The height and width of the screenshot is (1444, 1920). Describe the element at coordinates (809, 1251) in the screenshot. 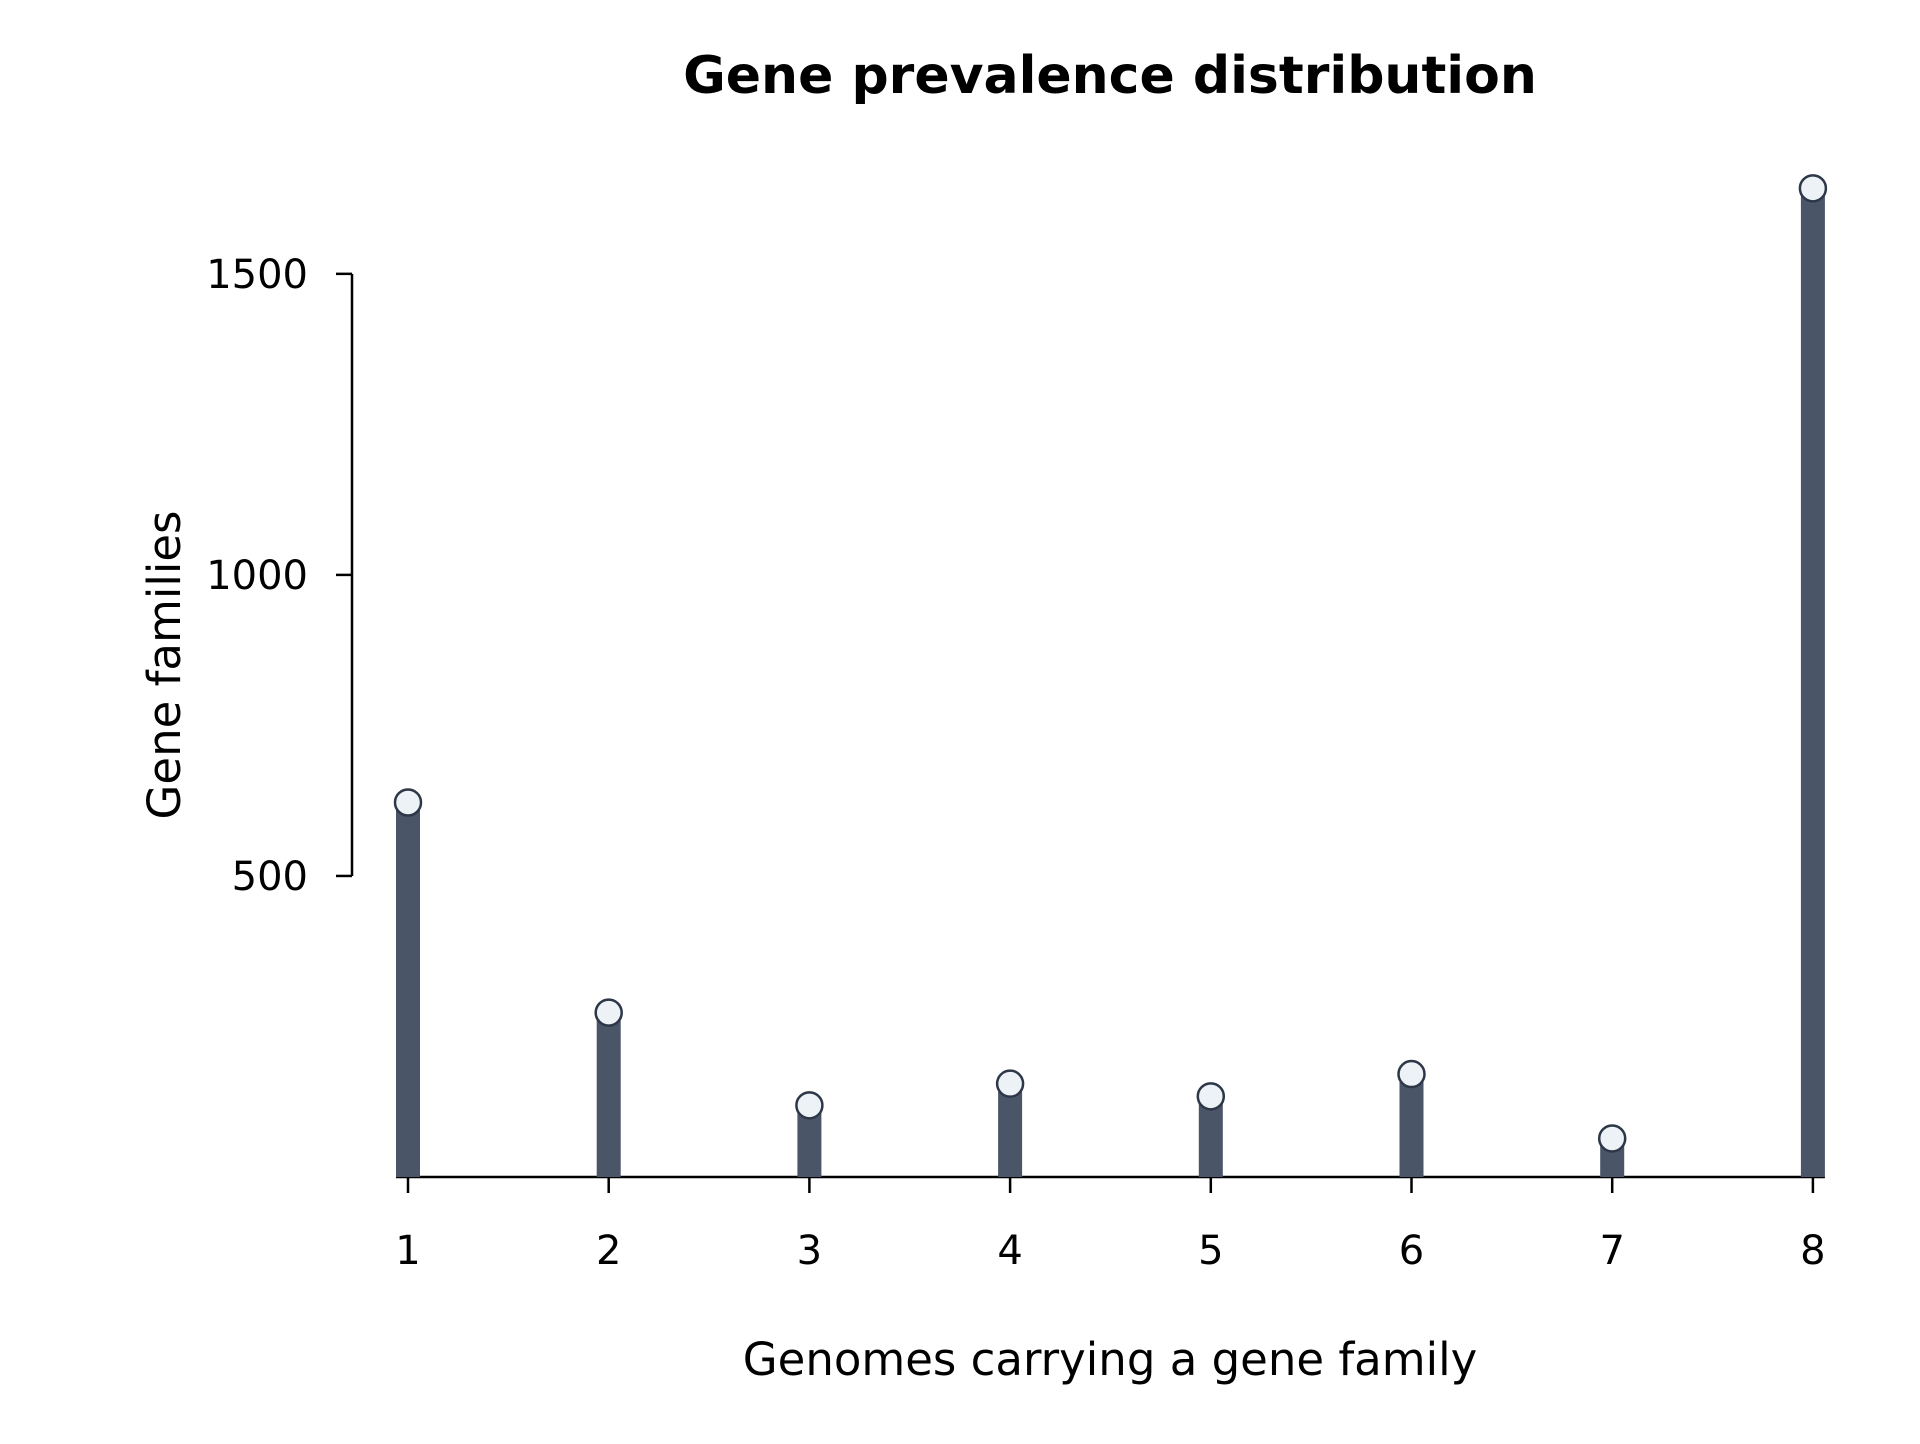

I see `x-tick-label: 3` at that location.